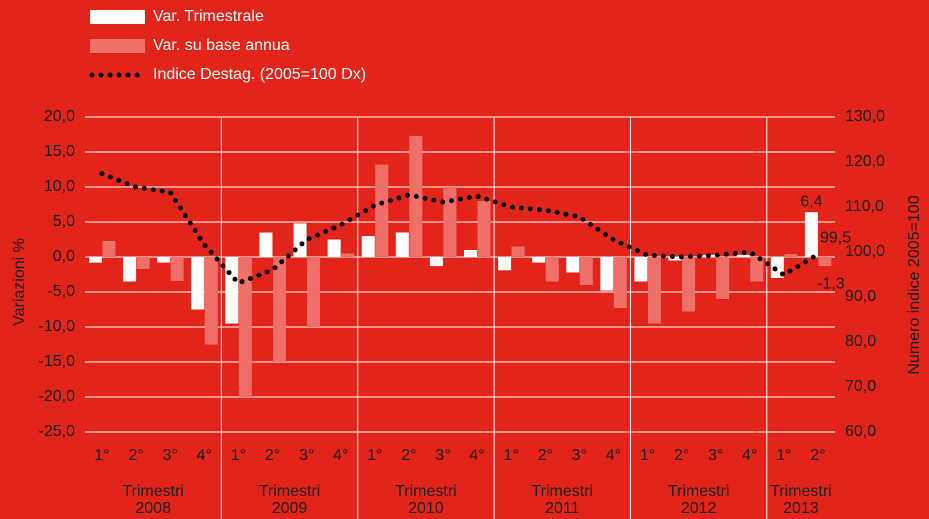 This screenshot has width=929, height=519. What do you see at coordinates (221, 45) in the screenshot?
I see `legend-label: Var. su base annua` at bounding box center [221, 45].